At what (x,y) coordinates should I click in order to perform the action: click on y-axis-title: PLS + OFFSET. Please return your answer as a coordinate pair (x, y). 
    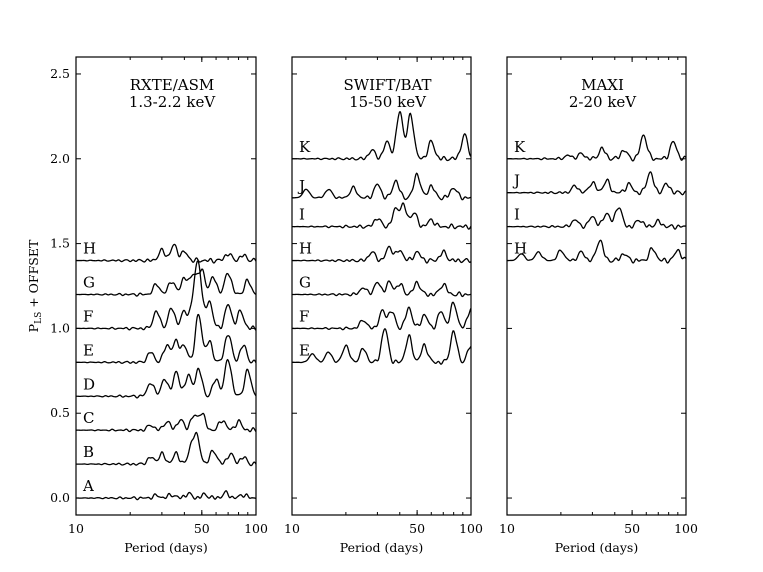
    Looking at the image, I should click on (35, 285).